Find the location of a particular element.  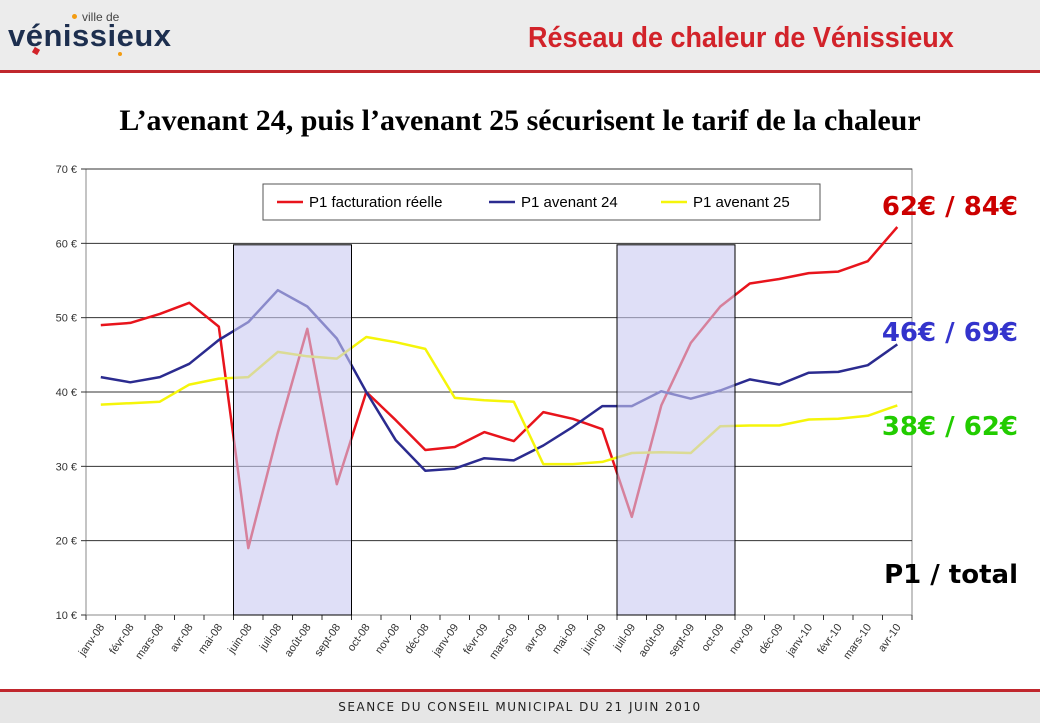

legend-label: P1 facturation réelle is located at coordinates (375, 202).